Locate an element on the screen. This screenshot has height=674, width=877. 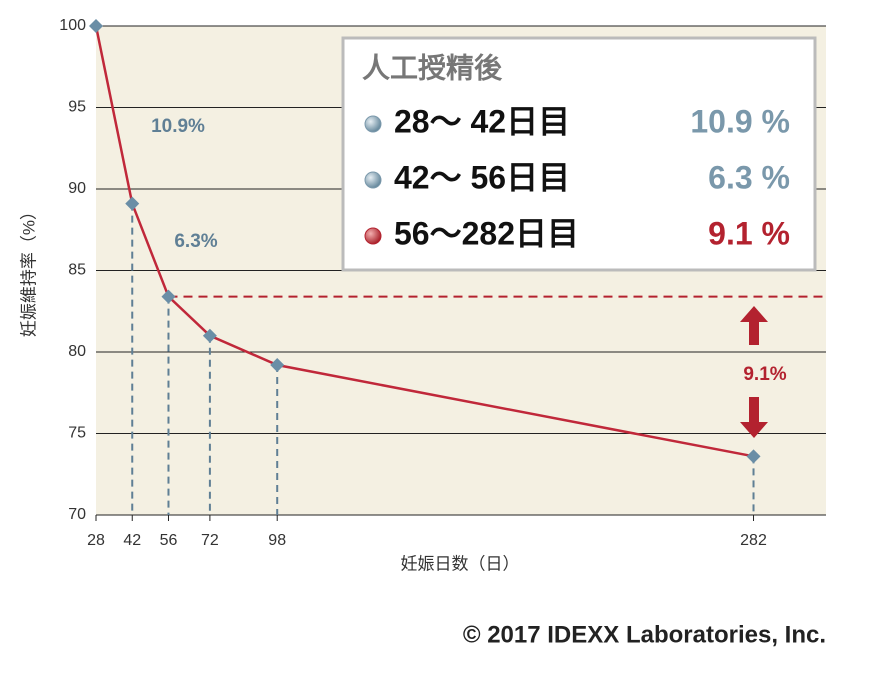
legend-title: 人工授精後 is located at coordinates (432, 67).